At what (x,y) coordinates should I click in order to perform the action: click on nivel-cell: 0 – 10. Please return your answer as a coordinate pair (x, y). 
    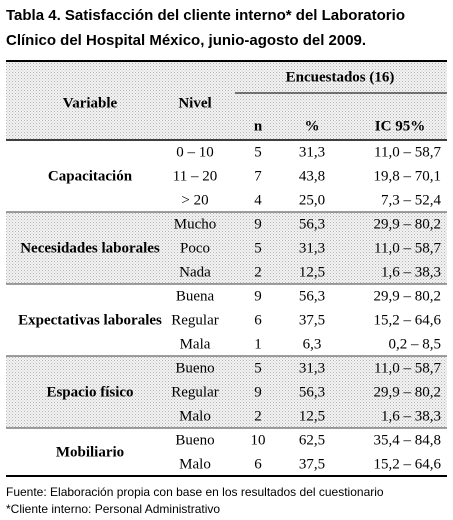
    Looking at the image, I should click on (195, 152).